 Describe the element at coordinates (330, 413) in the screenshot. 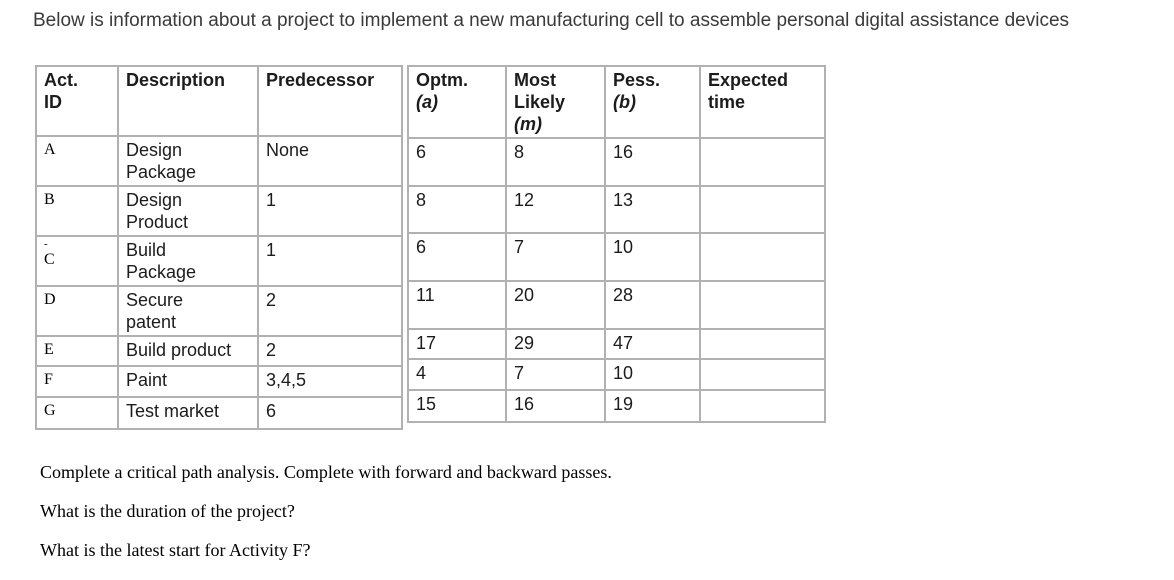

I see `cell-predecessor: 6` at that location.